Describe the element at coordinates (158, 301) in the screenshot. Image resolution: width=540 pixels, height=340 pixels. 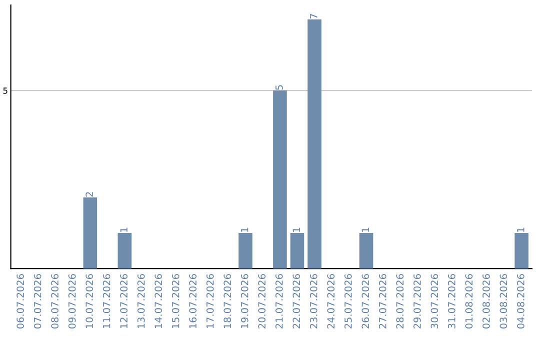
I see `x-tick-label: 14.07.2026` at that location.